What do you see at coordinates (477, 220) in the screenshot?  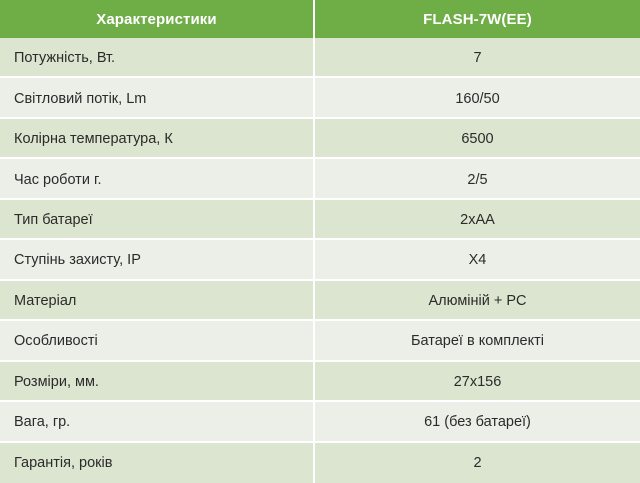 I see `cell-parameter-value: 2хАА` at bounding box center [477, 220].